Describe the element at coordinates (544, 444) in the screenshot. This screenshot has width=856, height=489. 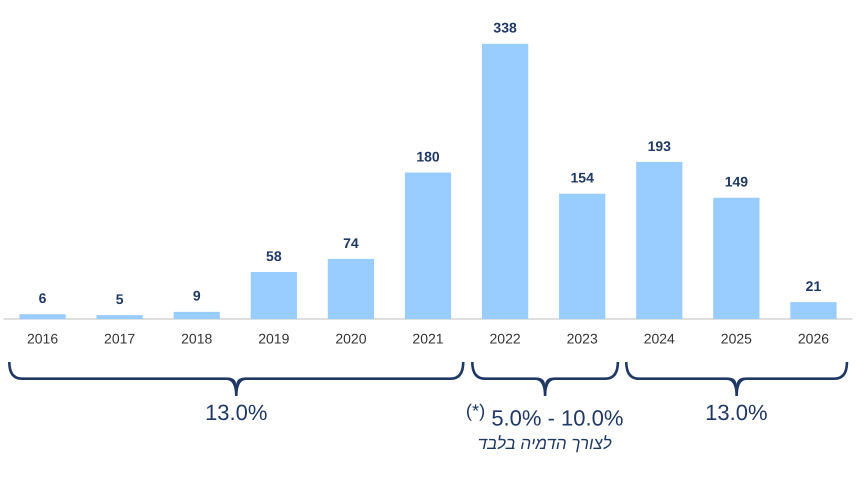
I see `text: לצורך הדמיה בלבד` at that location.